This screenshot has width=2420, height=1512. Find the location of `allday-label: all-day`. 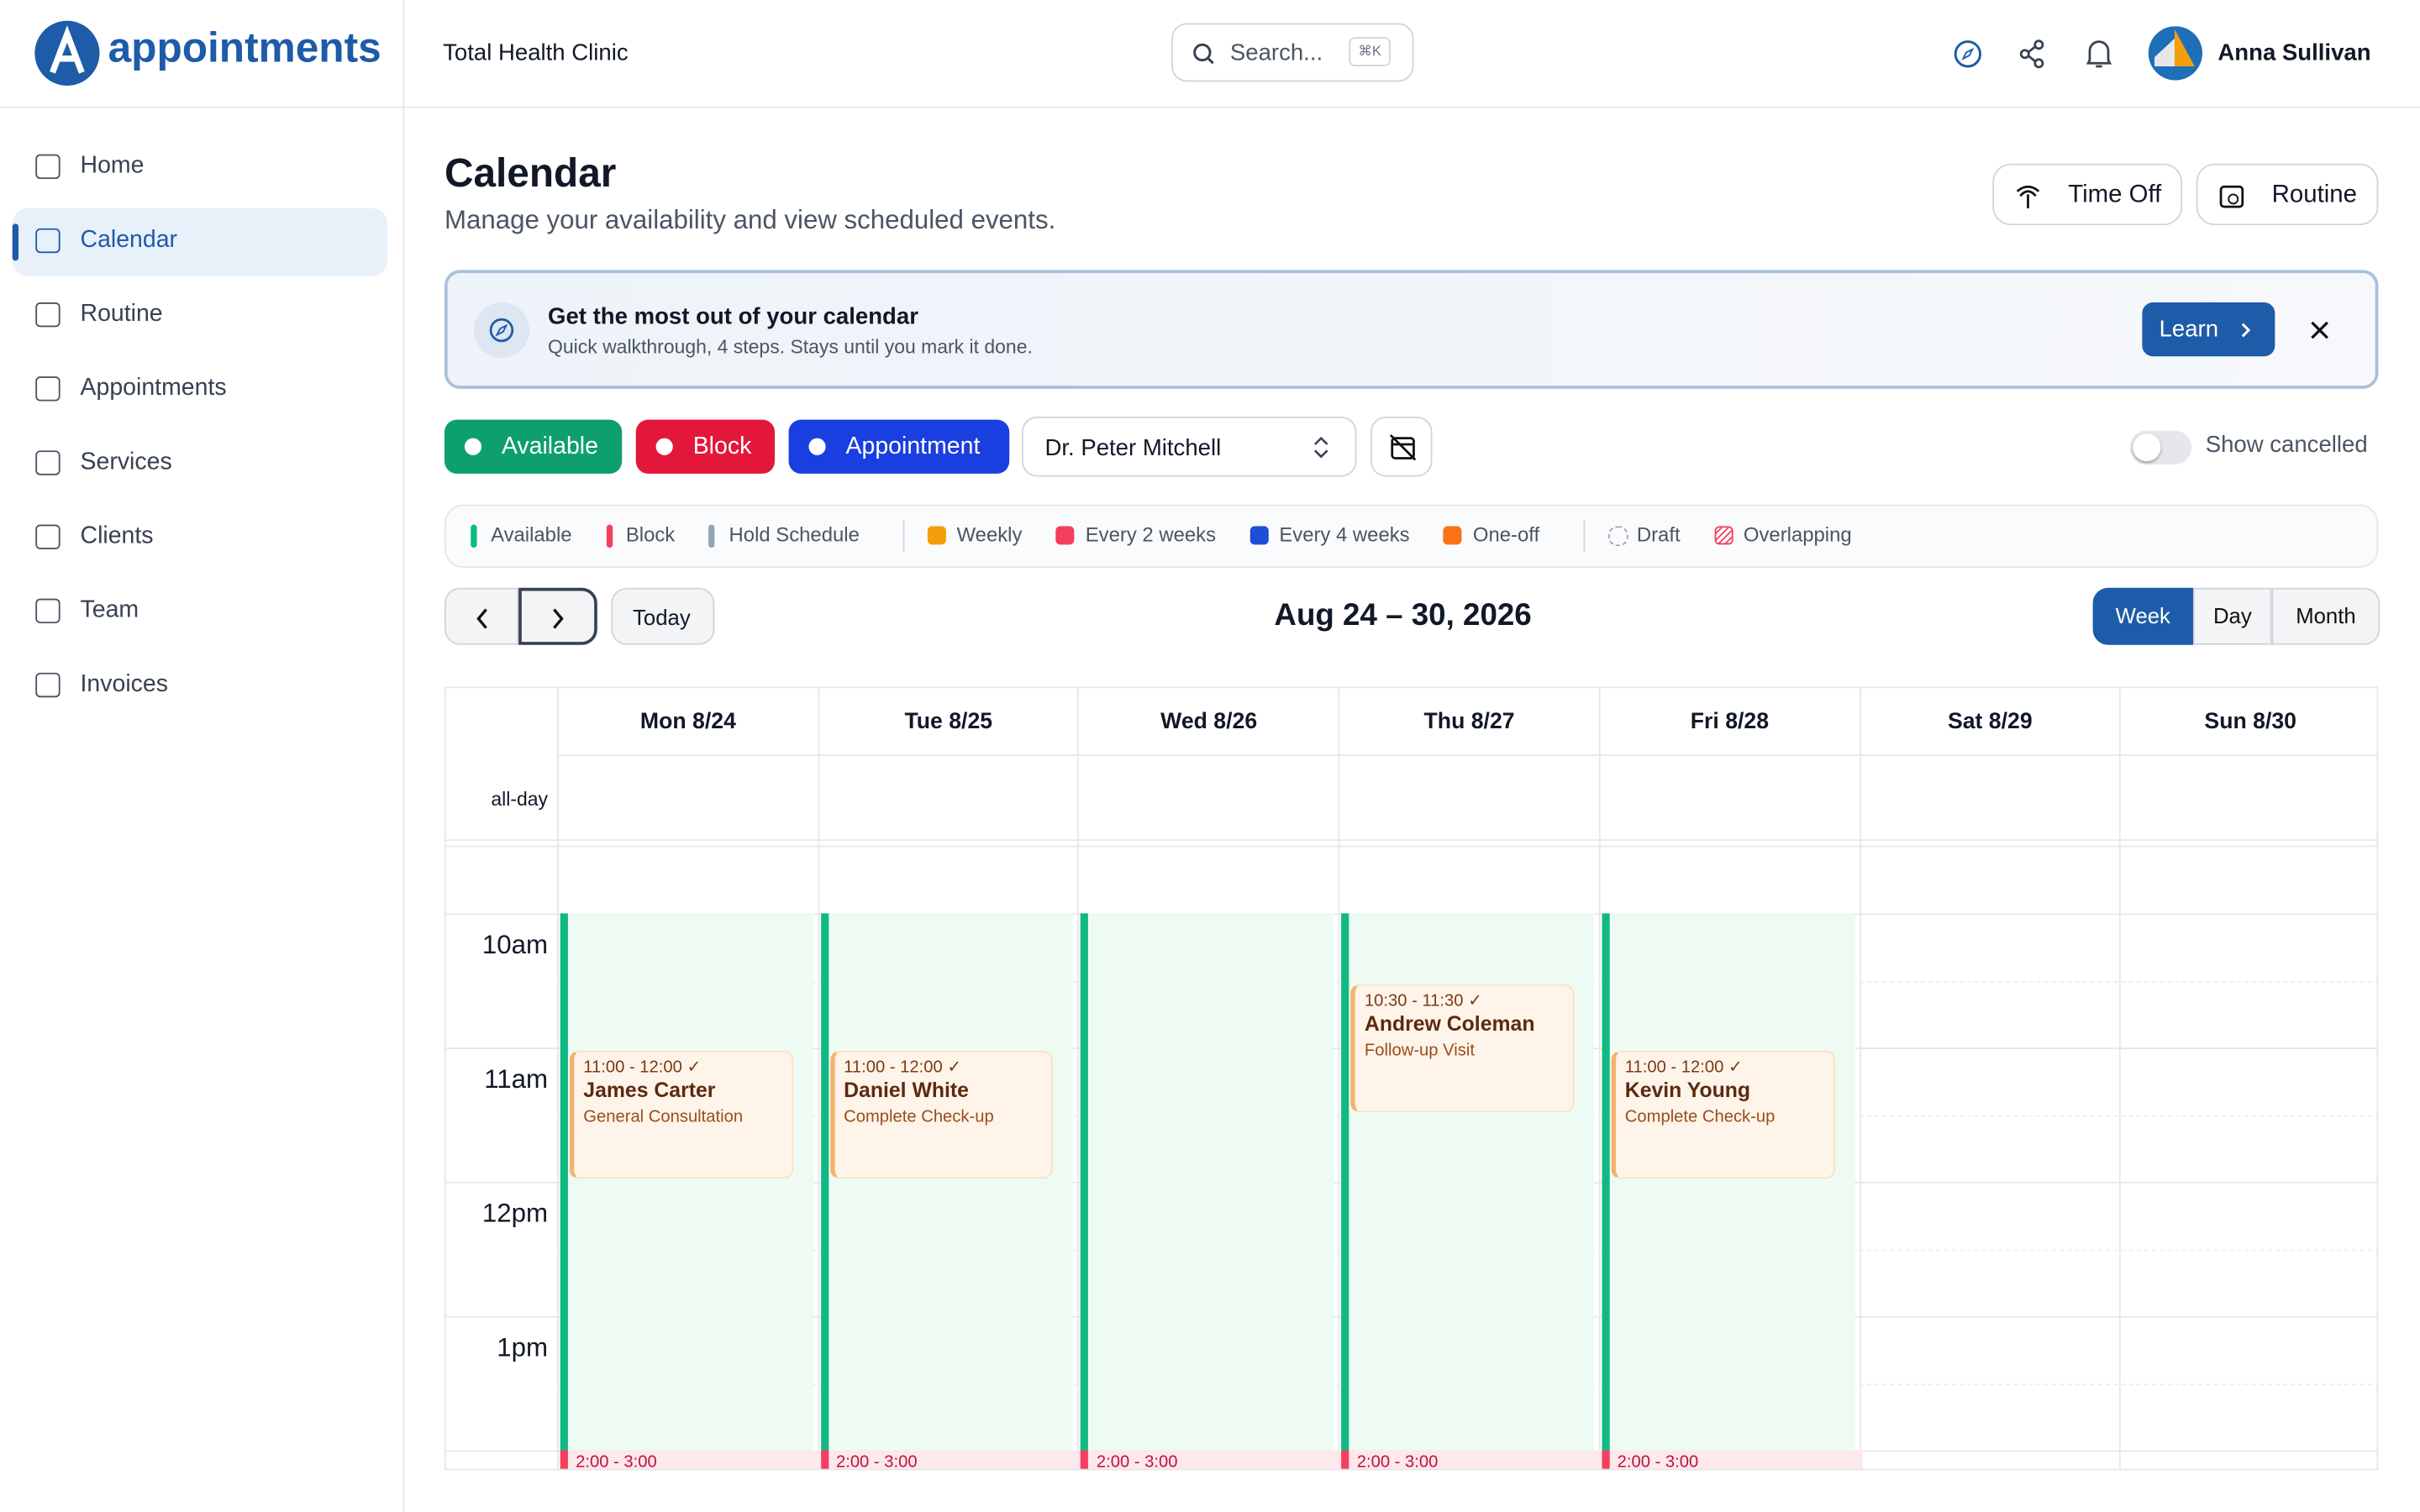

allday-label: all-day is located at coordinates (520, 799).